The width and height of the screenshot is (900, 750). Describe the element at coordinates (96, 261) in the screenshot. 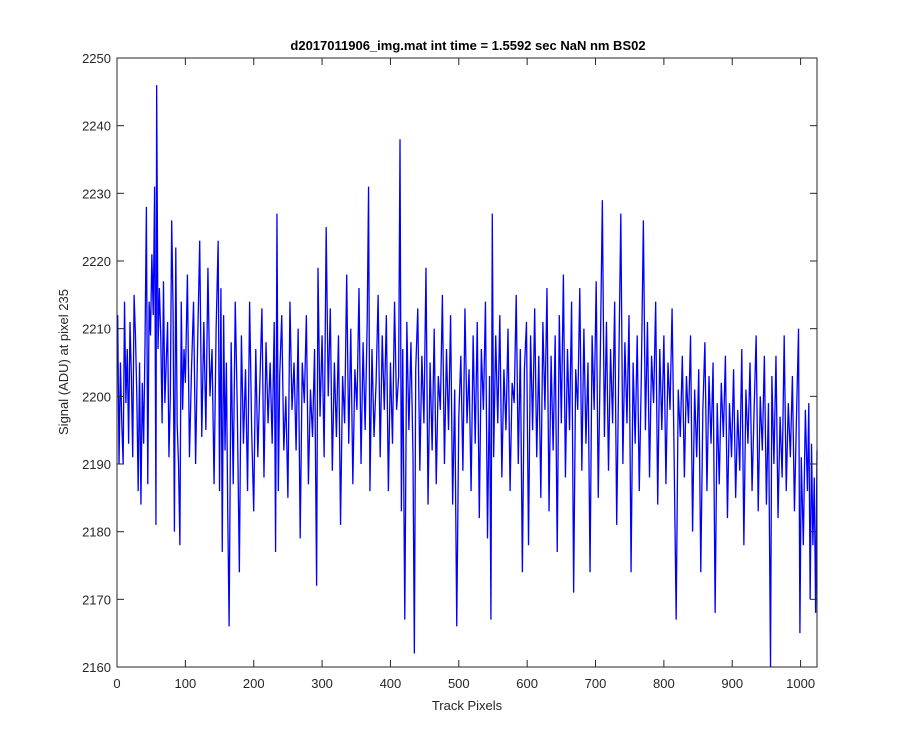

I see `y-tick-label: 2220` at that location.